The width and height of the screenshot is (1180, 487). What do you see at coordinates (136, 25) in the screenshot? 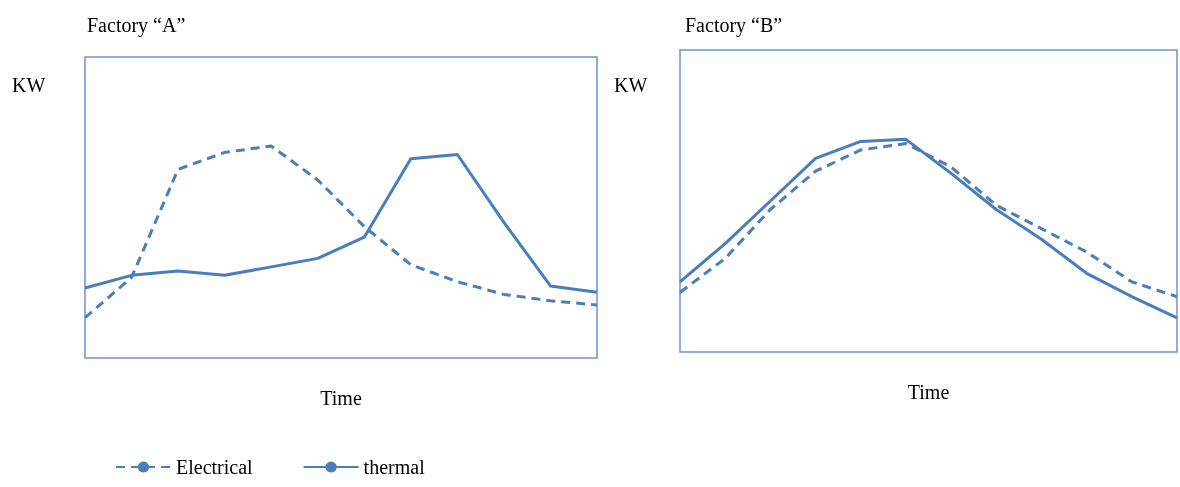
I see `chart-title: Factory “A”` at bounding box center [136, 25].